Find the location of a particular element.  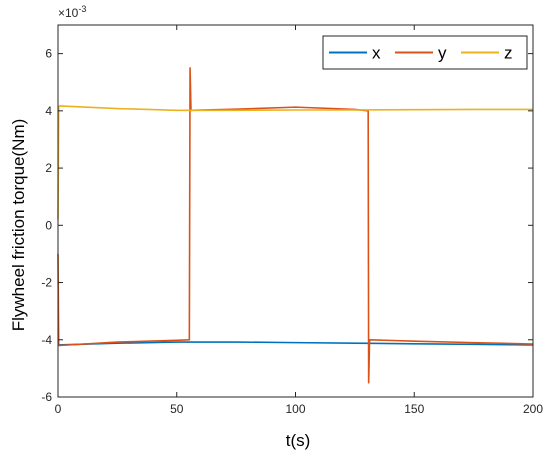

y-exponent-power: -3 is located at coordinates (82, 9).